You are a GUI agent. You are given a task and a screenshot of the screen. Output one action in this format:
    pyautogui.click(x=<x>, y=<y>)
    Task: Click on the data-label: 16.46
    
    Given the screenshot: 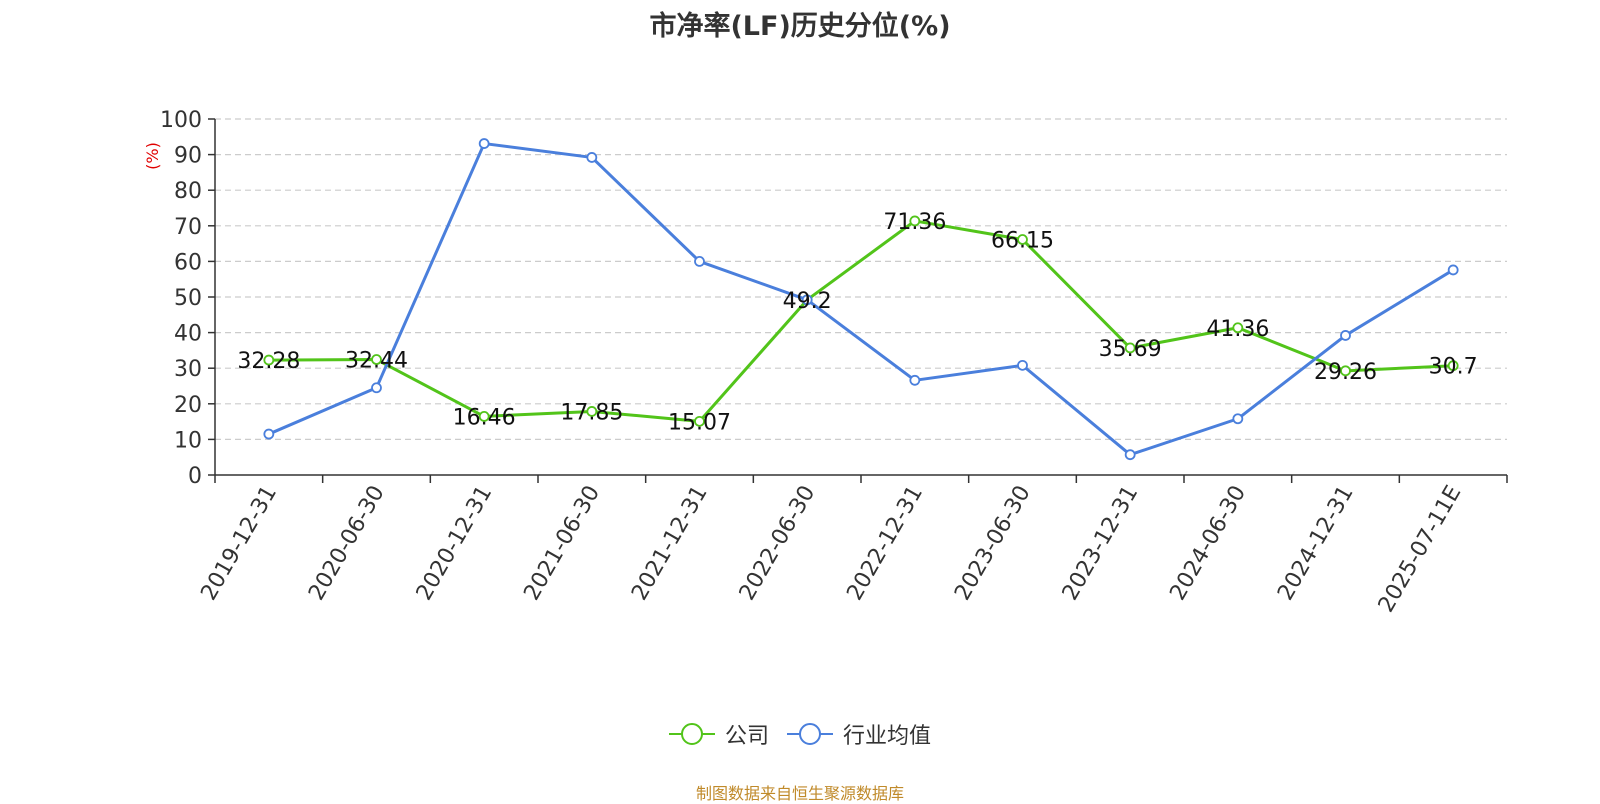 What is the action you would take?
    pyautogui.click(x=484, y=417)
    